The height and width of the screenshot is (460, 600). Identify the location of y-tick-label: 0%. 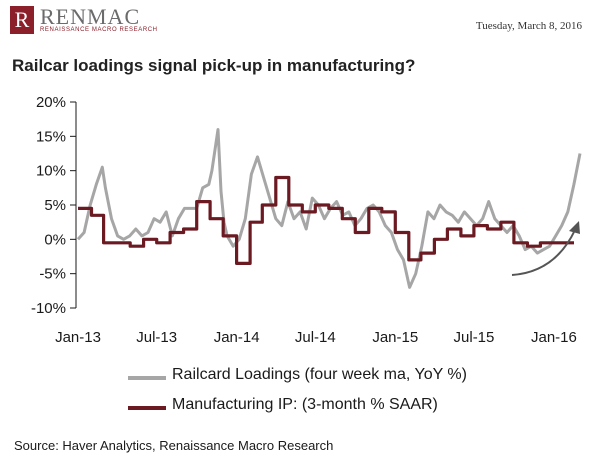
(55, 239).